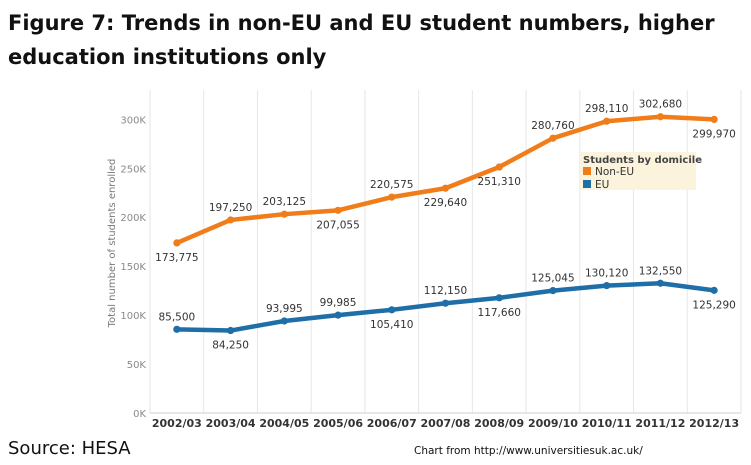 The width and height of the screenshot is (751, 465). I want to click on x-tick-label: 2006/07, so click(392, 423).